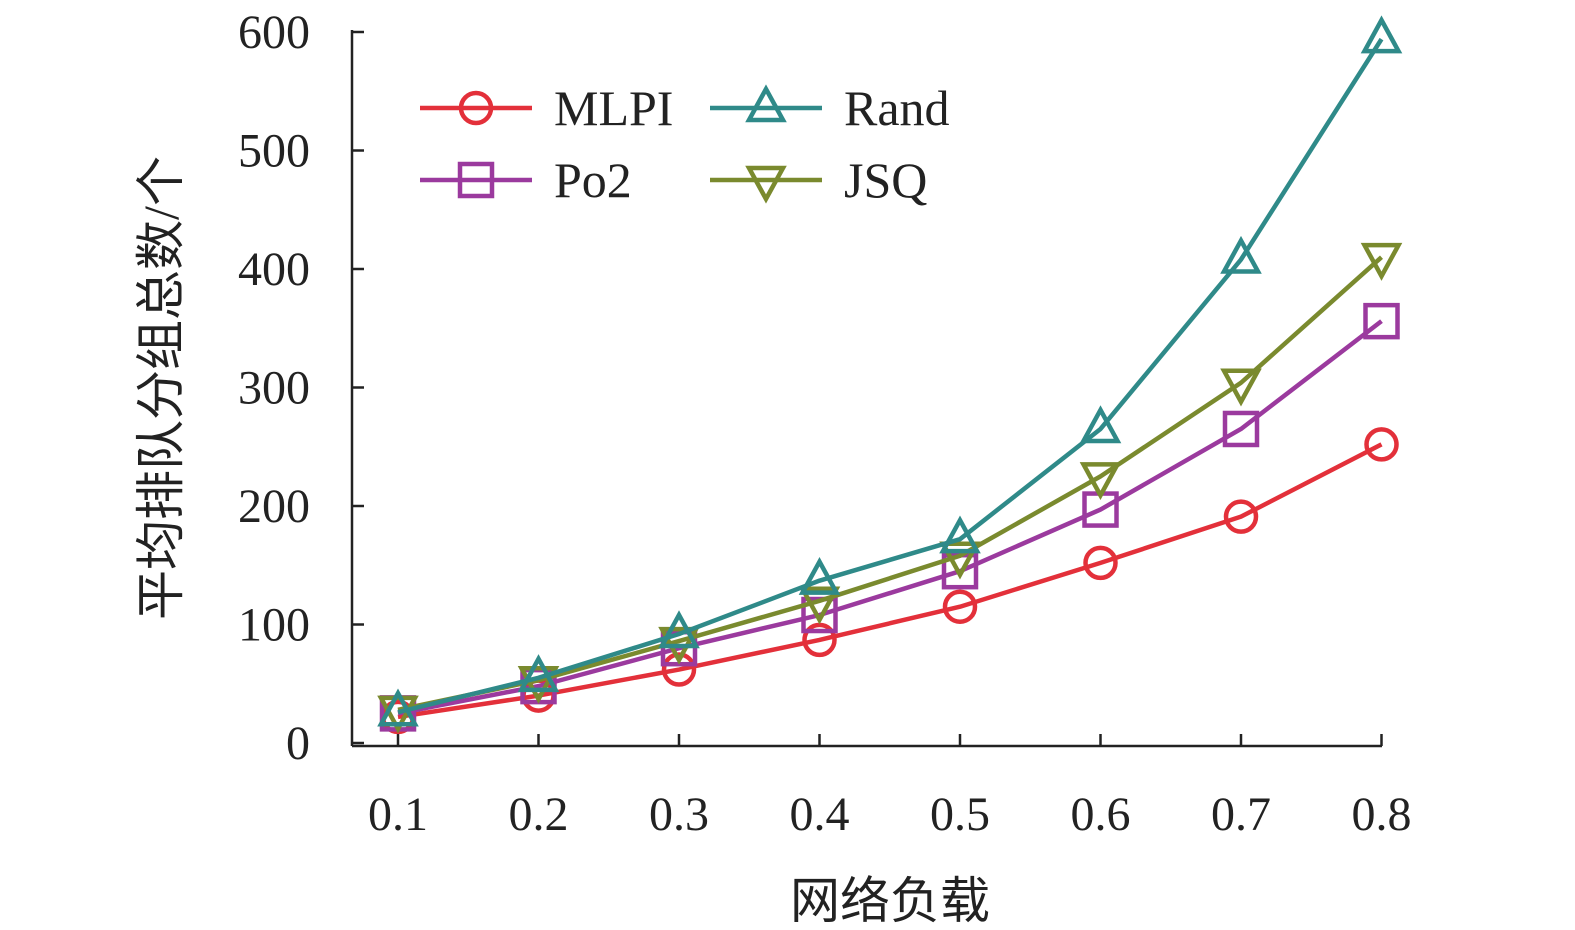  What do you see at coordinates (830, 108) in the screenshot?
I see `legend-item-rand: Rand` at bounding box center [830, 108].